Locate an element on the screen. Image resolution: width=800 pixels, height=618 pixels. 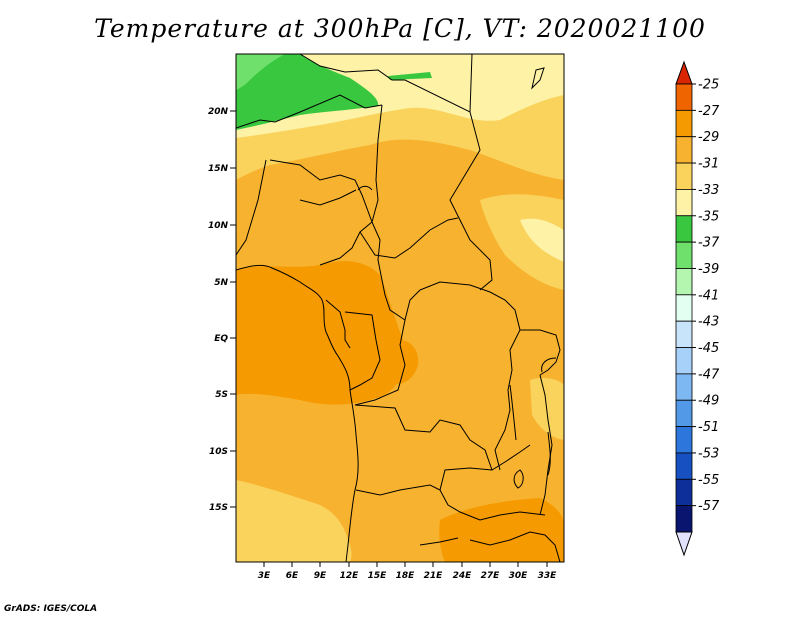
lon-tick-label: 15E is located at coordinates (378, 576).